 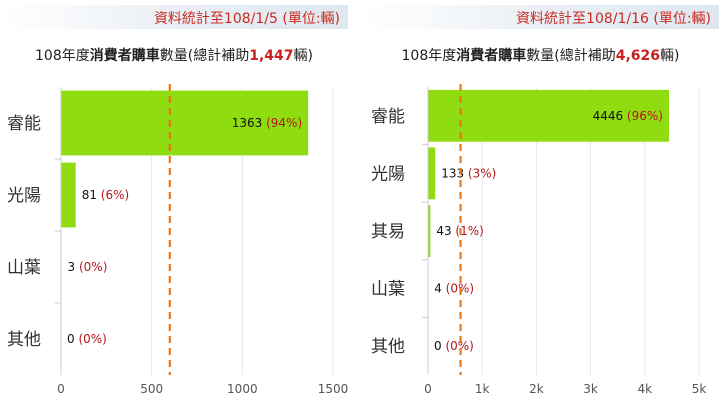 I want to click on x-tick-label: 3k, so click(x=590, y=389).